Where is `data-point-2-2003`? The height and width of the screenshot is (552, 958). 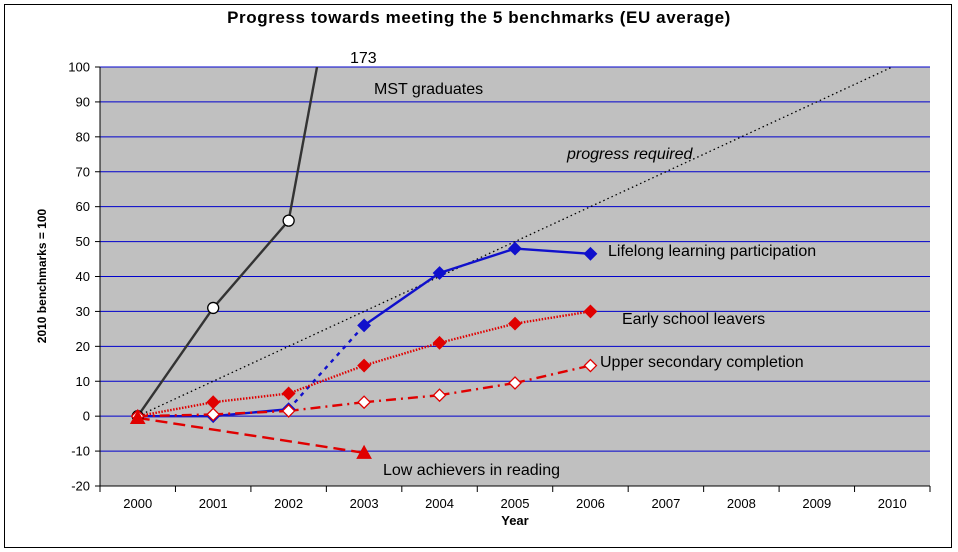 data-point-2-2003 is located at coordinates (364, 325).